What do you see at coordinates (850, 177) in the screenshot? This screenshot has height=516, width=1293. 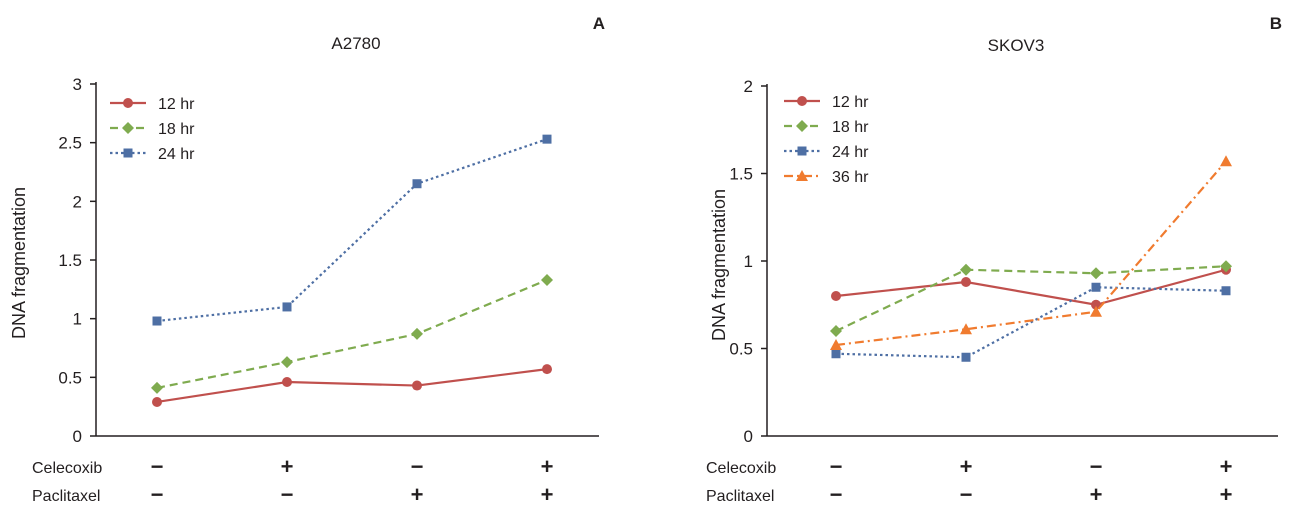 I see `legend-label: 36 hr` at bounding box center [850, 177].